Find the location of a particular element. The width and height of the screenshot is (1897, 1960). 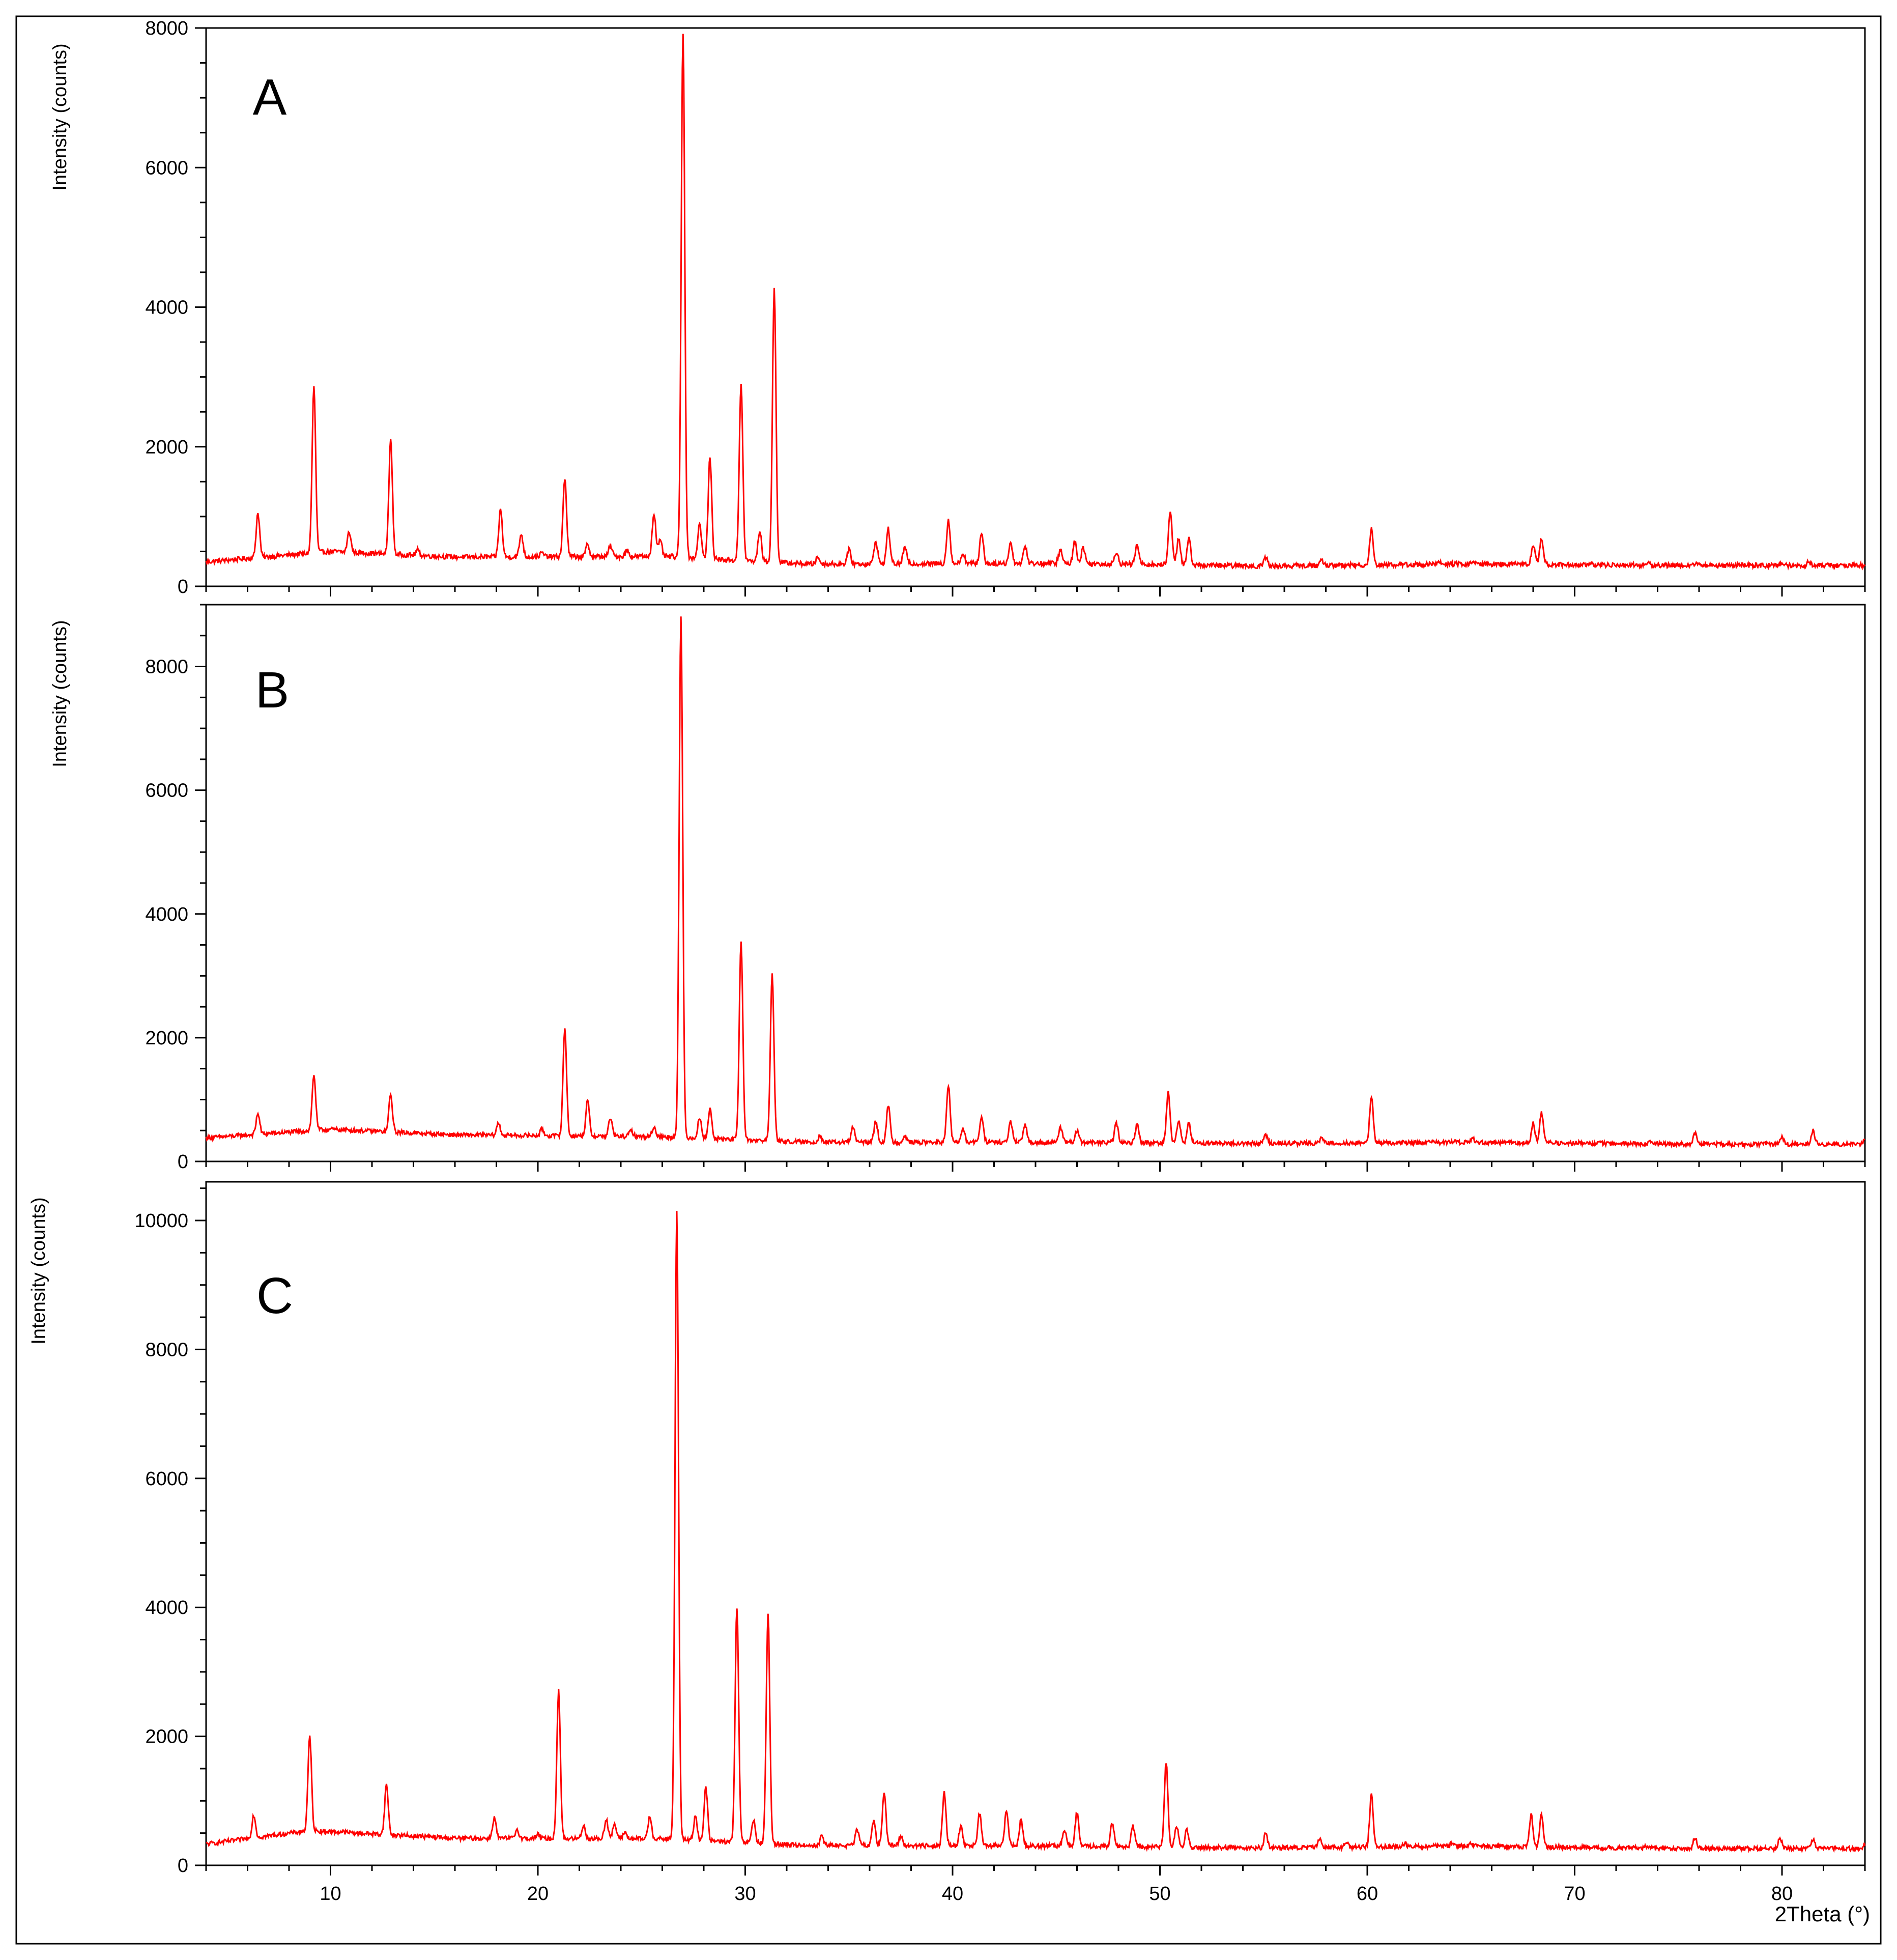

panel-label: B is located at coordinates (272, 690).